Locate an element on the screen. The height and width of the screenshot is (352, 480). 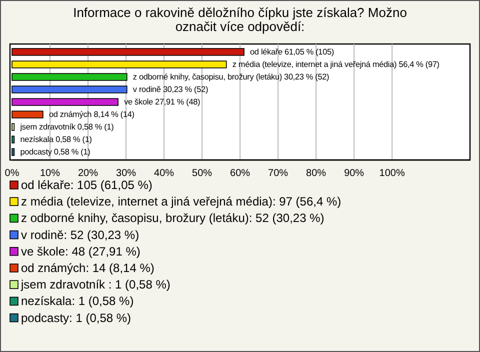
x-tick-label: 10% is located at coordinates (50, 173).